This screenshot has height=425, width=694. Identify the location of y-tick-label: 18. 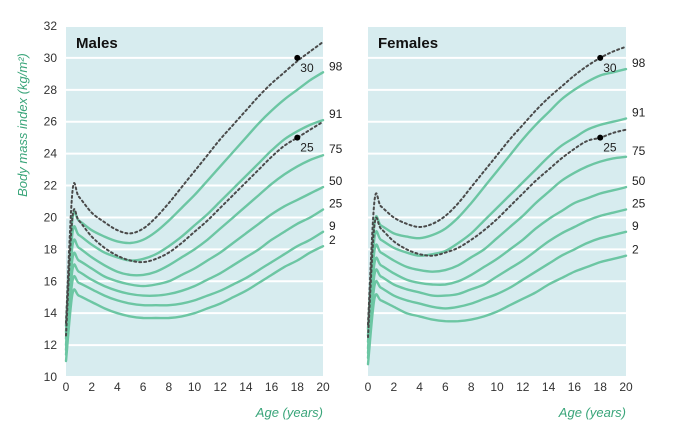
(51, 249).